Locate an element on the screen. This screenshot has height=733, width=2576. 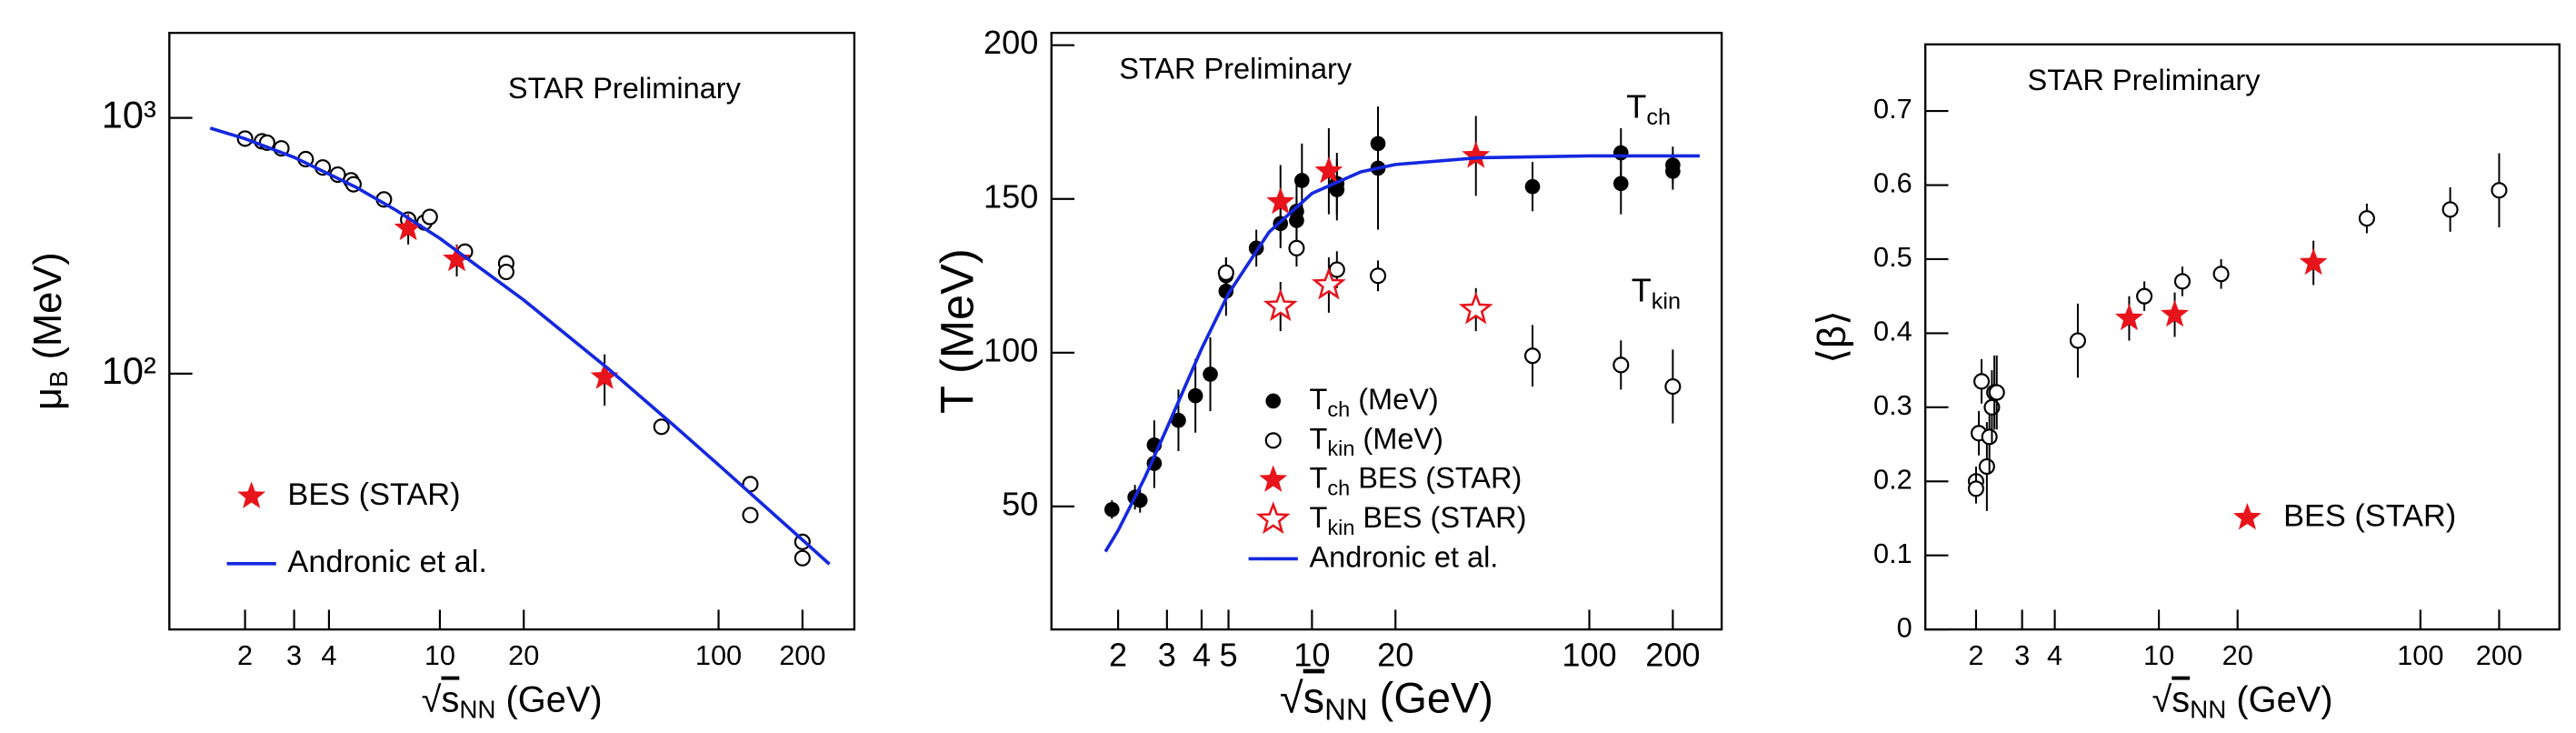
text-part: T (MeV) is located at coordinates (957, 331).